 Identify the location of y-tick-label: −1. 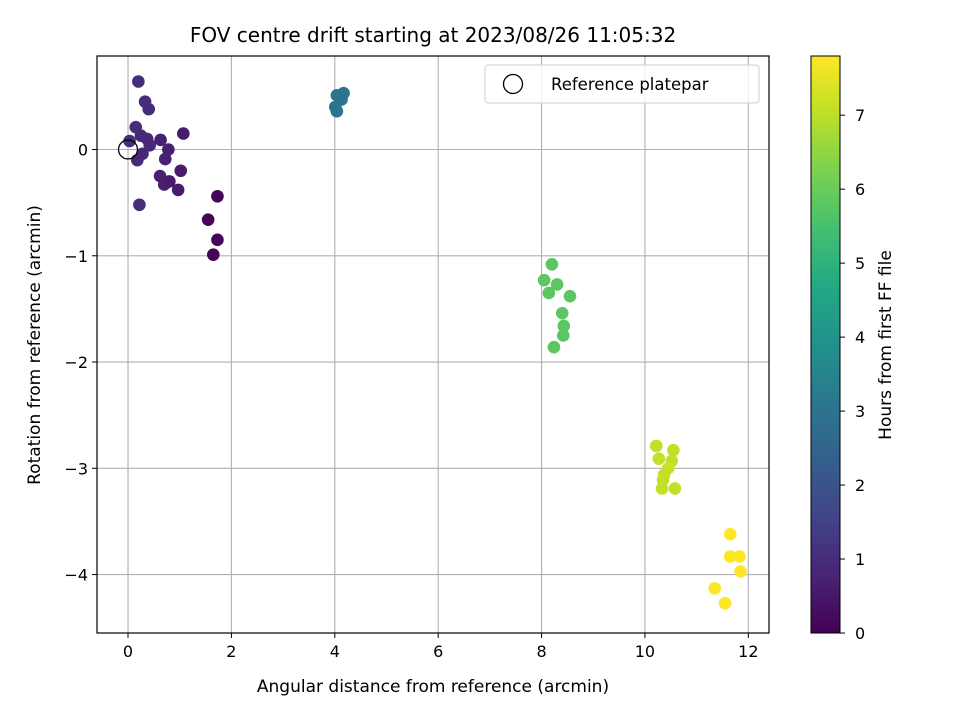
(76, 256).